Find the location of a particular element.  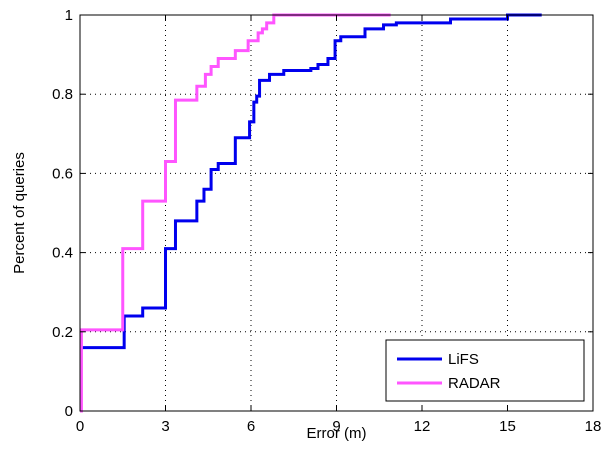

legend-label-lifs: LiFS is located at coordinates (463, 359).